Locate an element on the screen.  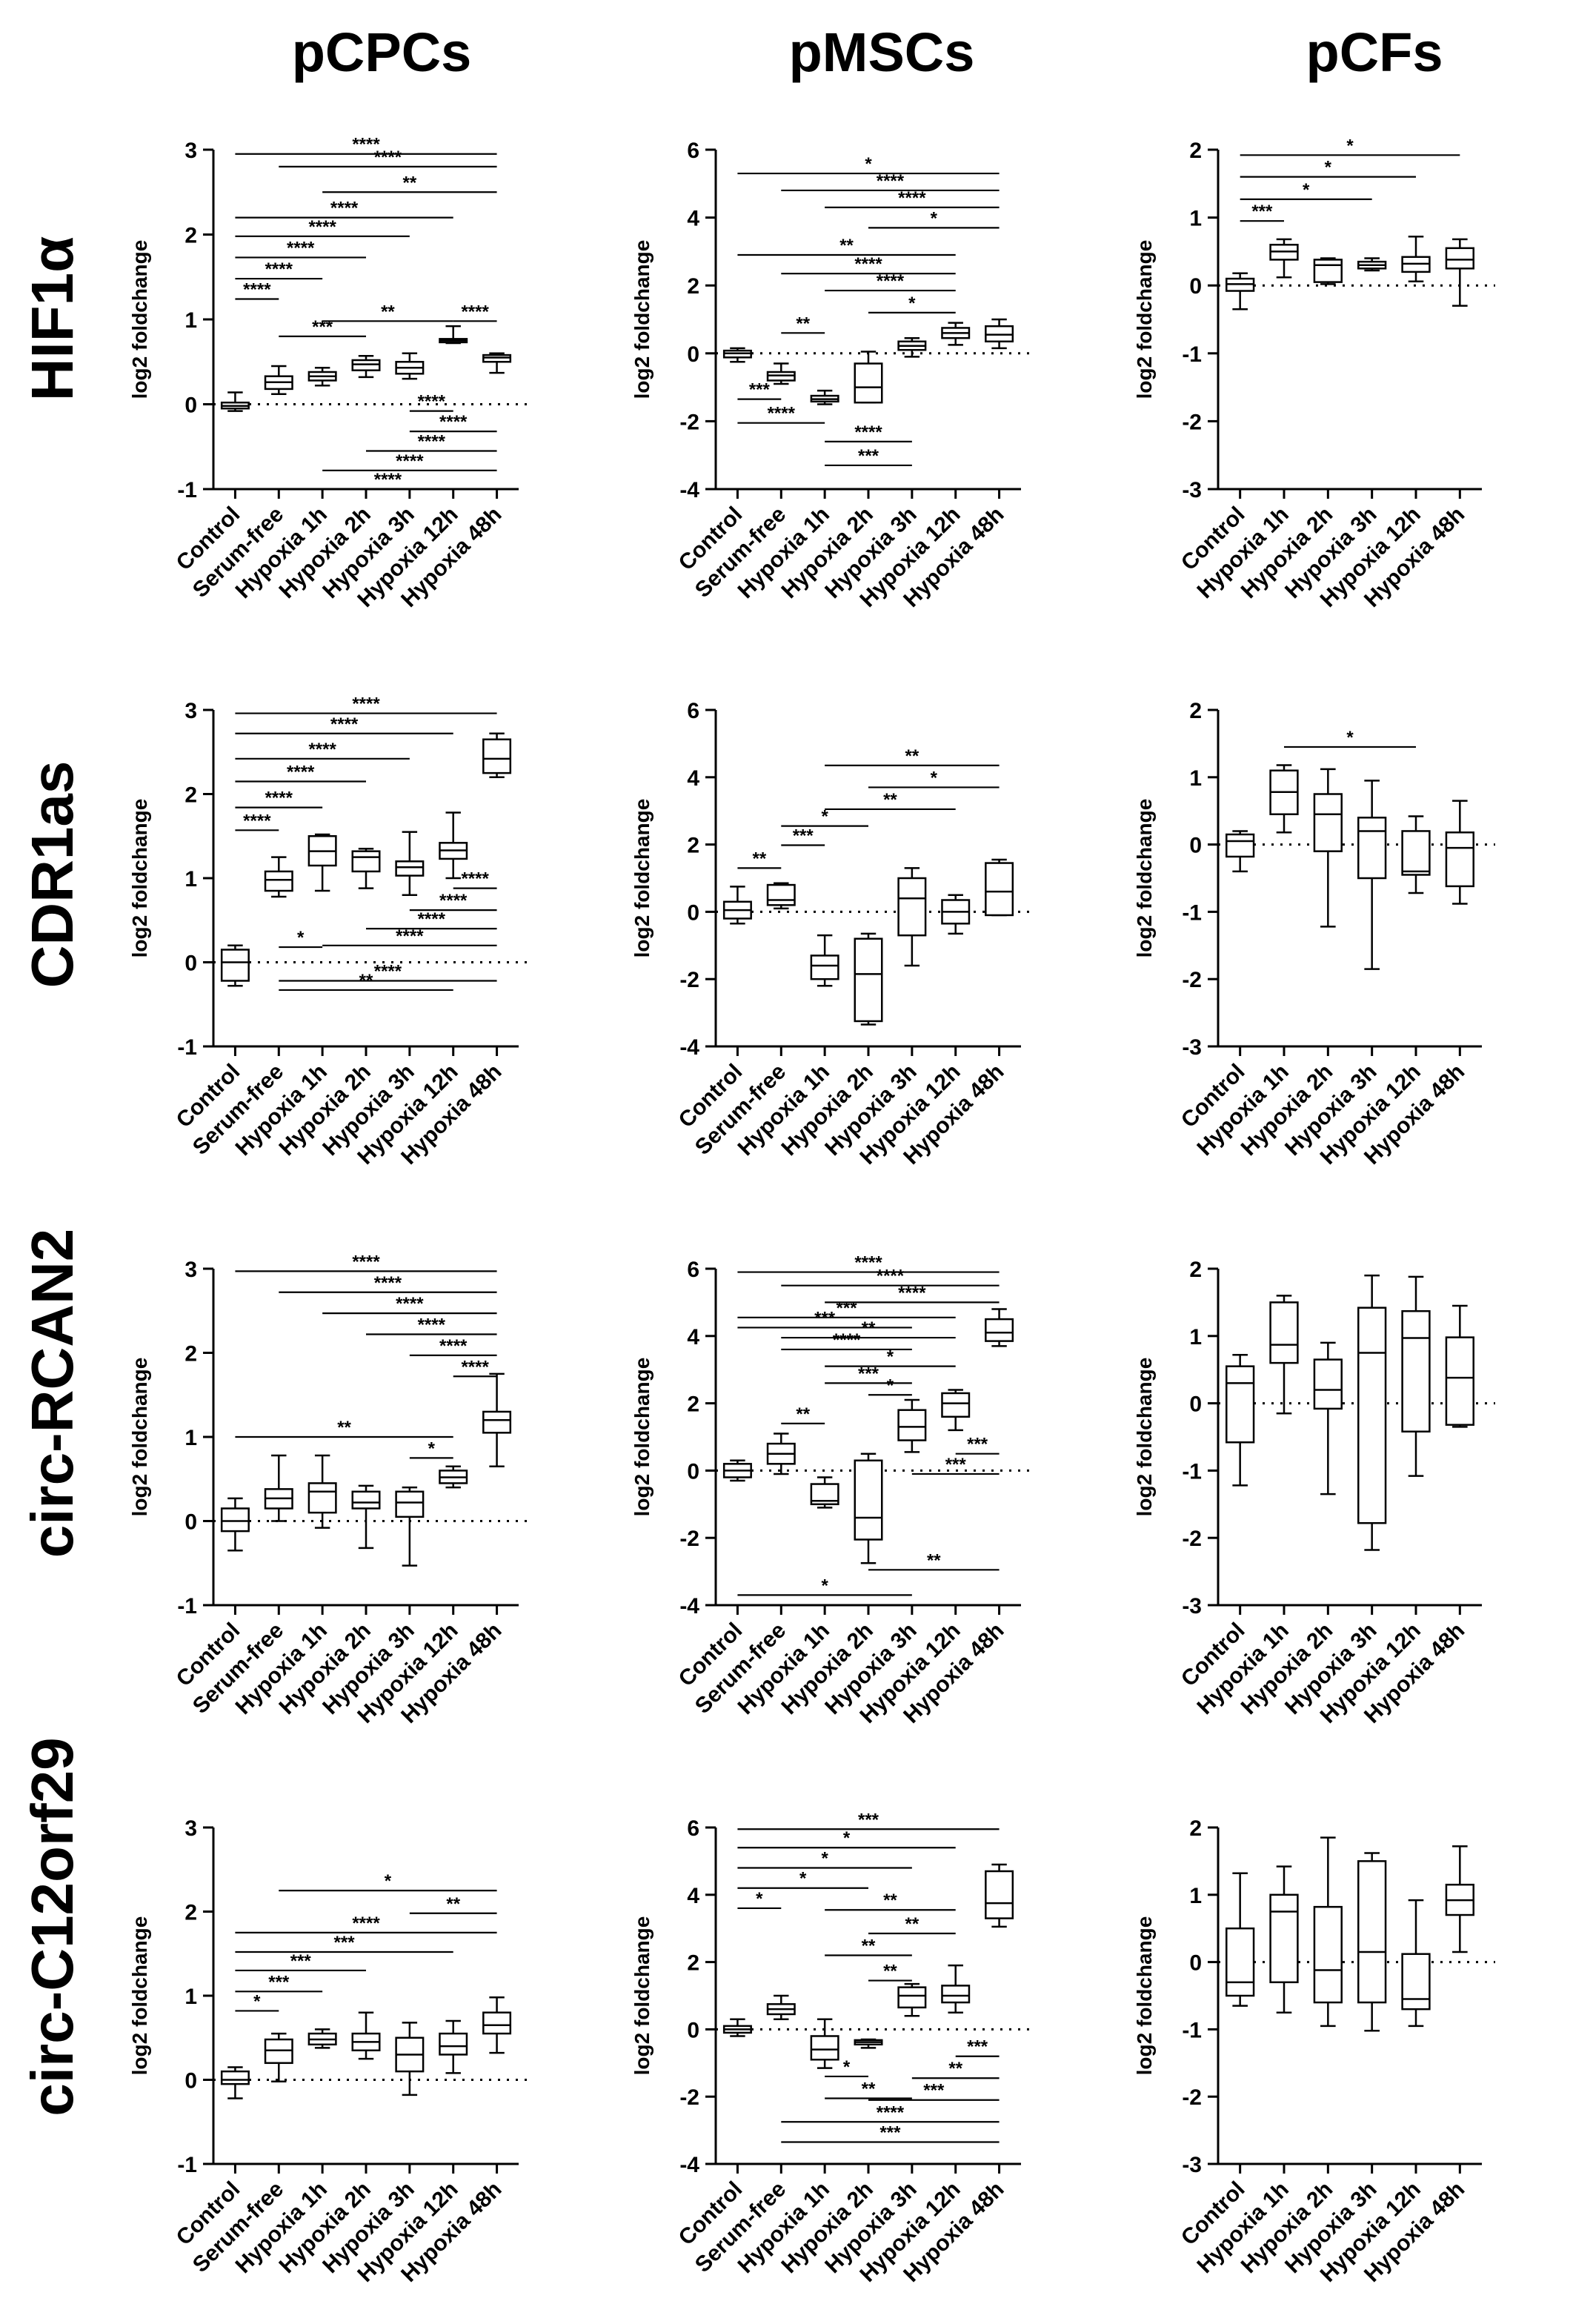
significance-13: ** is located at coordinates (868, 2089).